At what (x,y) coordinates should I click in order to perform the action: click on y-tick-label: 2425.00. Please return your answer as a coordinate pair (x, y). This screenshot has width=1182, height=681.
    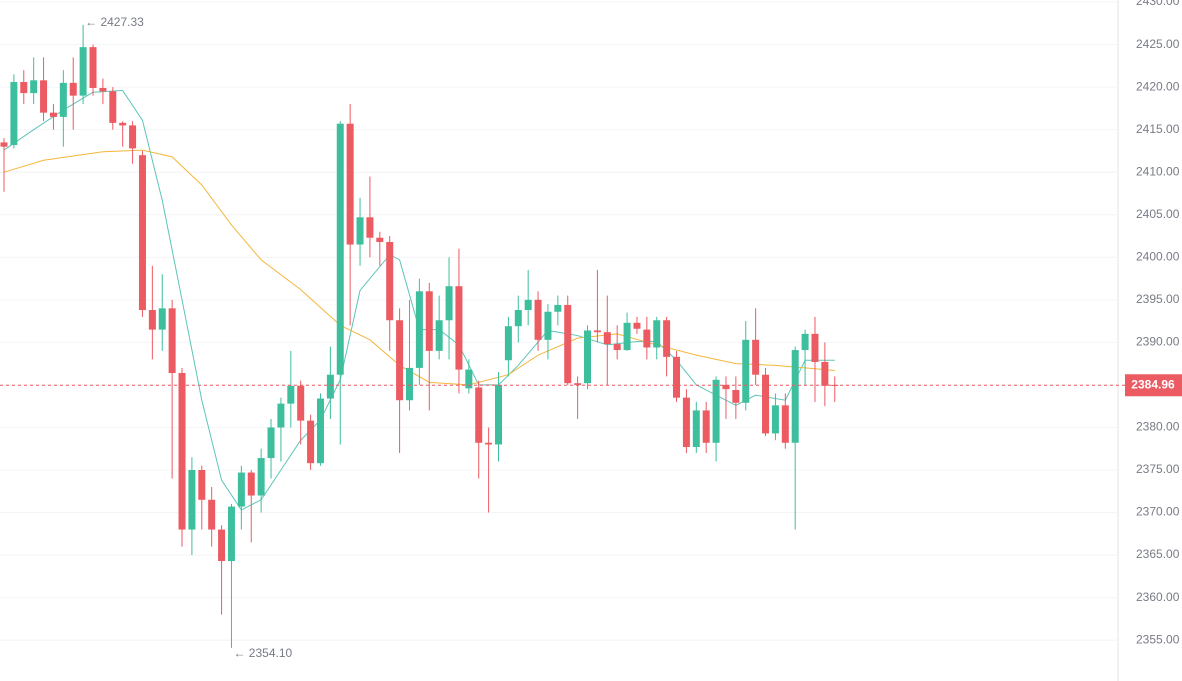
    Looking at the image, I should click on (1158, 44).